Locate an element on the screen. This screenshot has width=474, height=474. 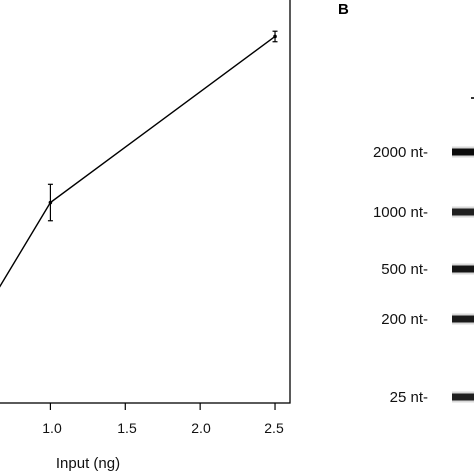
x-tick-label: 1.5 is located at coordinates (127, 428).